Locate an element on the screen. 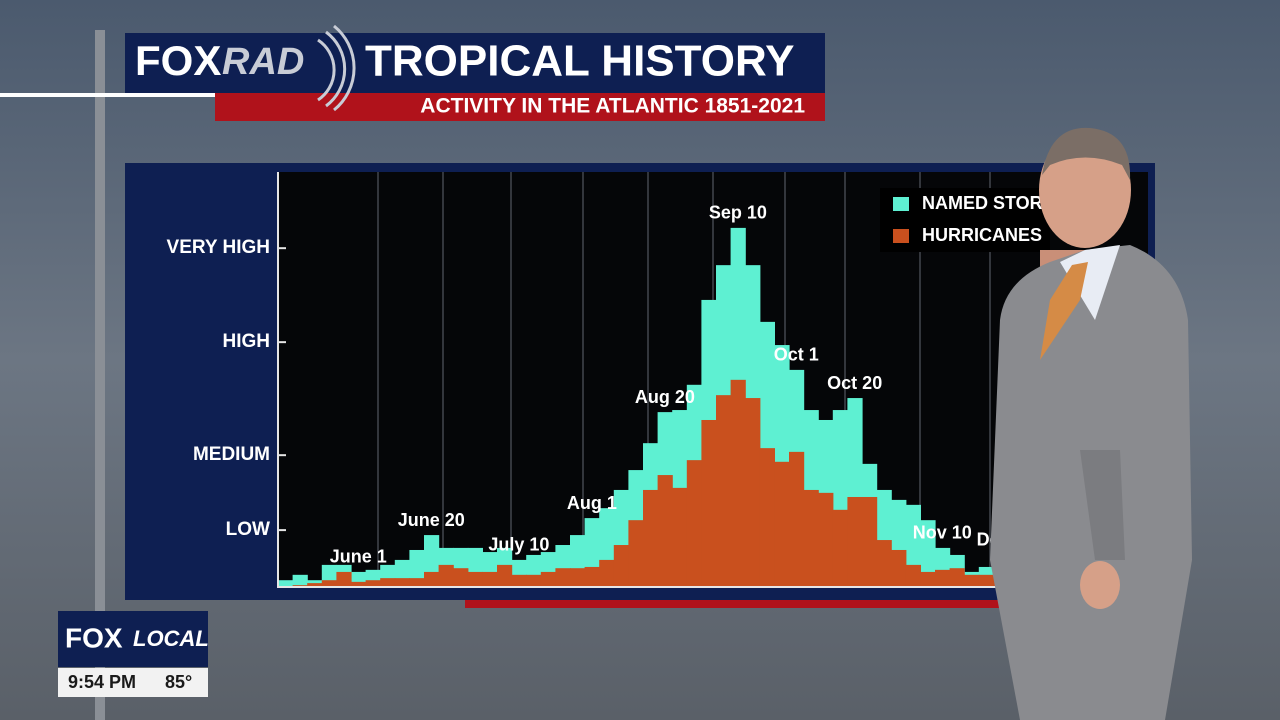  legend-label: HURRICANES is located at coordinates (982, 235).